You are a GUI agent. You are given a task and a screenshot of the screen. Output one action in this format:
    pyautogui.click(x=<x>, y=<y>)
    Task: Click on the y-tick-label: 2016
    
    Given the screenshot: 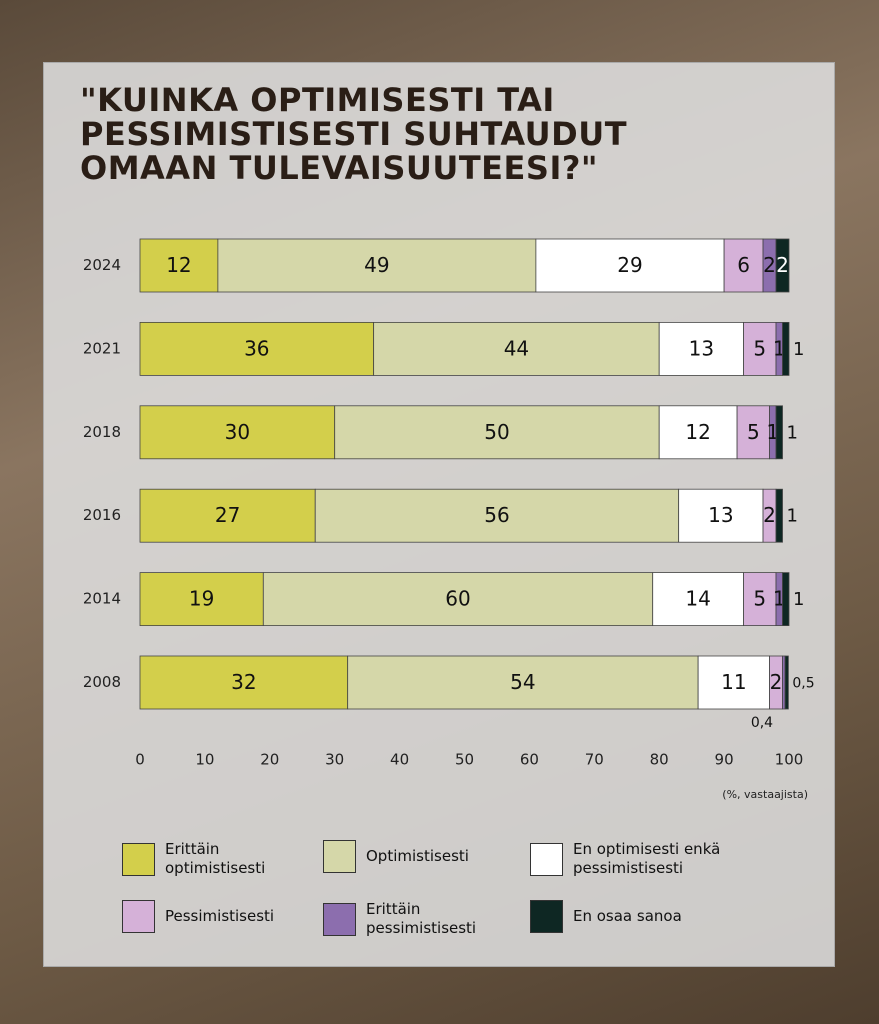 What is the action you would take?
    pyautogui.click(x=102, y=515)
    